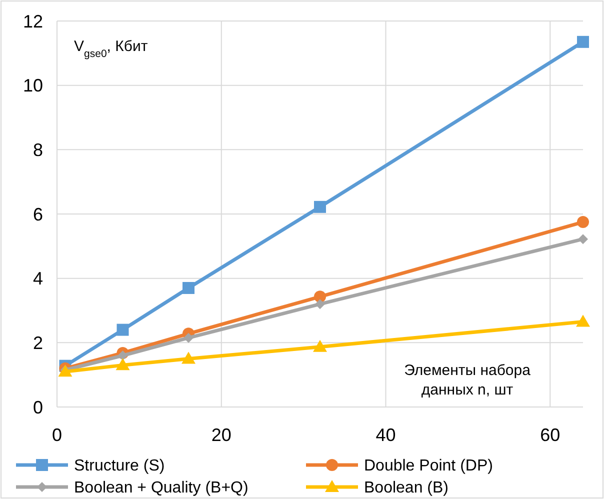 This screenshot has width=604, height=499. Describe the element at coordinates (428, 466) in the screenshot. I see `legend-label: Double Point (DP)` at that location.